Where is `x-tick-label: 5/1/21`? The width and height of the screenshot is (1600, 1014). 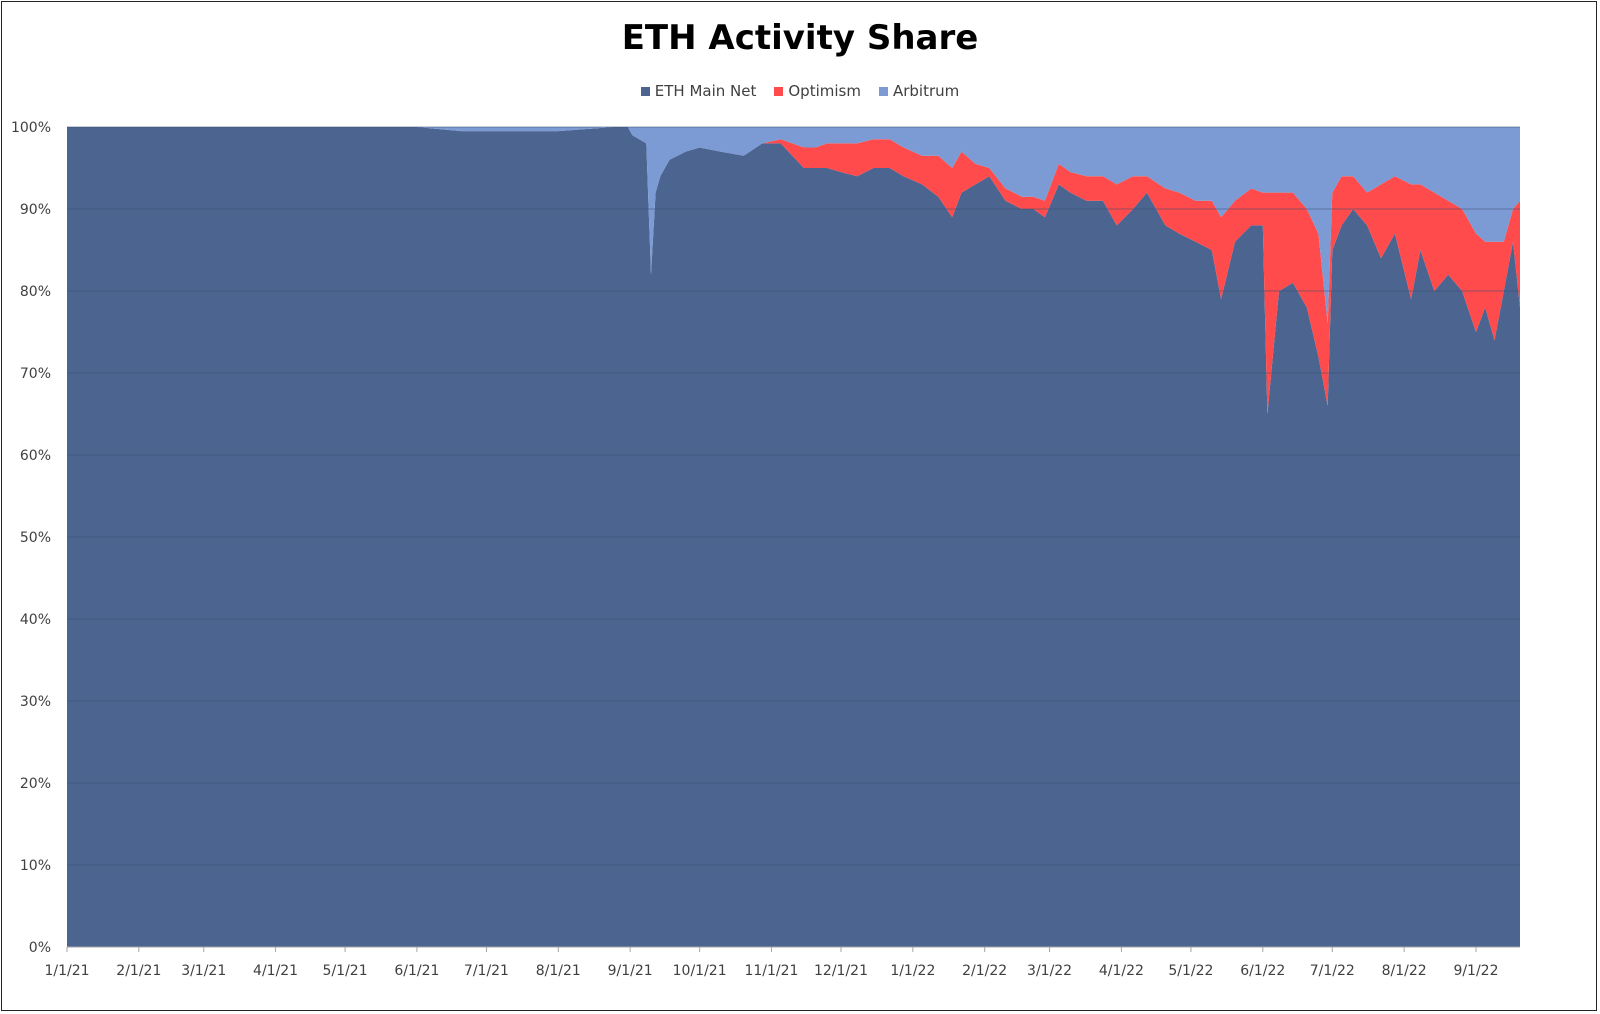 x-tick-label: 5/1/21 is located at coordinates (345, 971).